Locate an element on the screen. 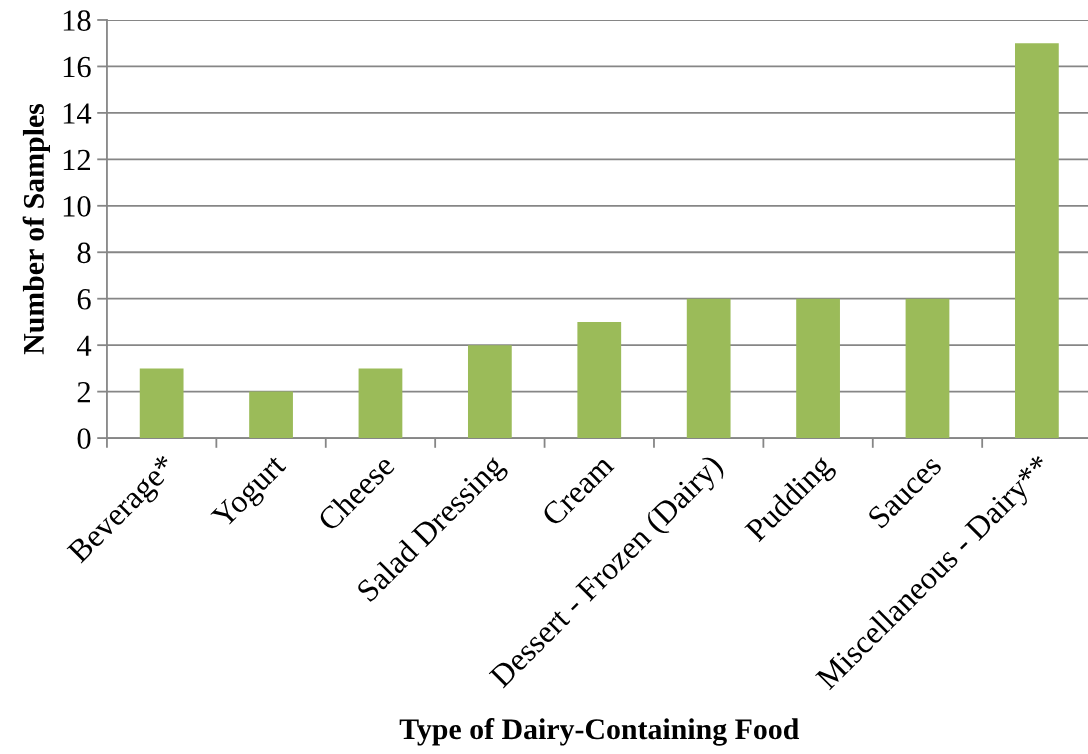 This screenshot has height=754, width=1088. y-axis-title: Number of Samples is located at coordinates (36, 229).